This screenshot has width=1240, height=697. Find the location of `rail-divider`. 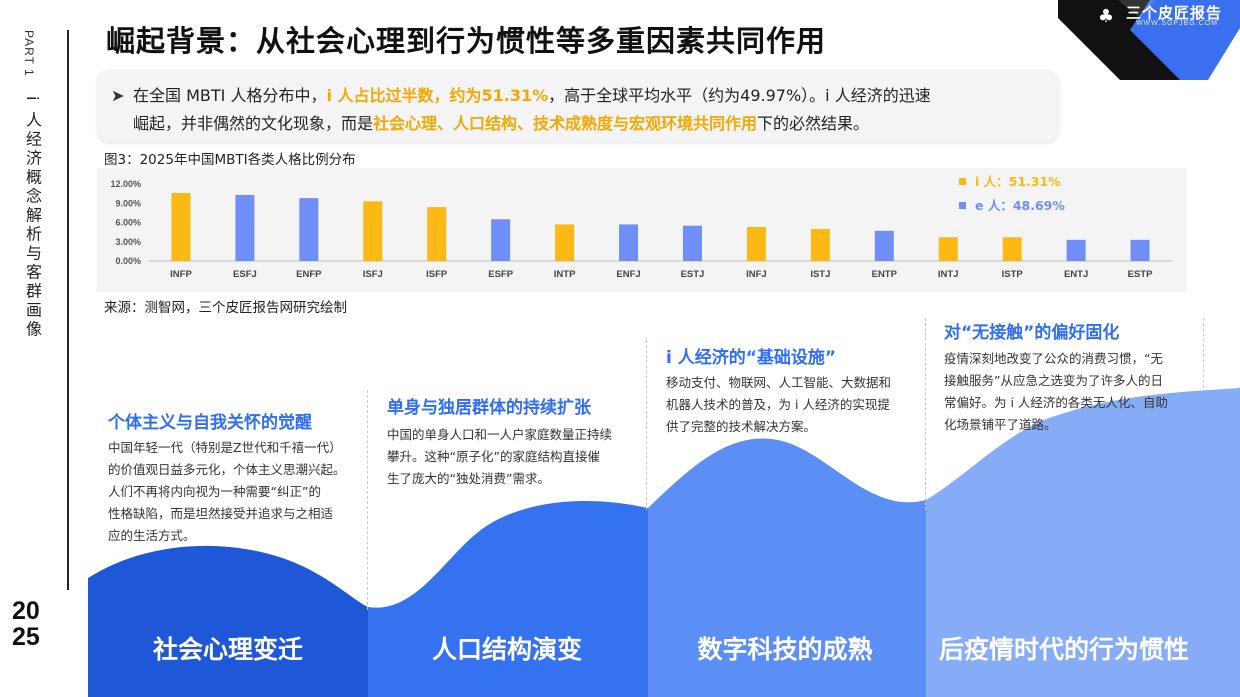

rail-divider is located at coordinates (68, 310).